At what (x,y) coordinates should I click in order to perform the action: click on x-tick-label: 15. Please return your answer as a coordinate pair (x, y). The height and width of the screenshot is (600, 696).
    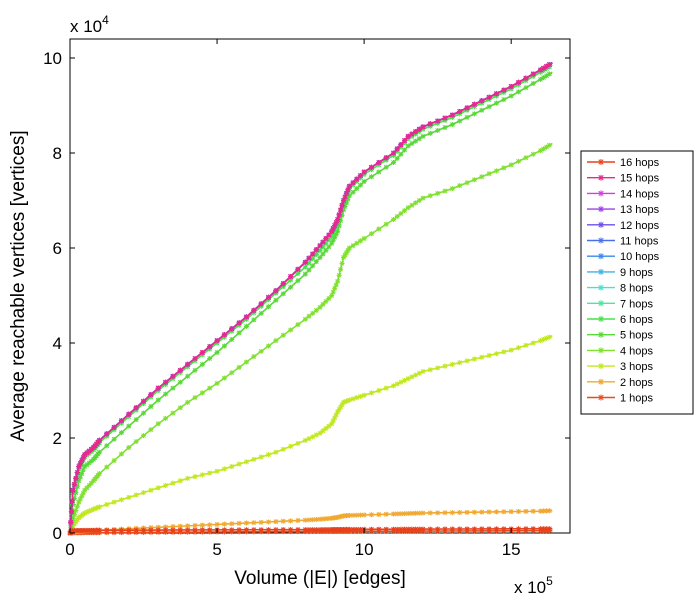
    Looking at the image, I should click on (511, 549).